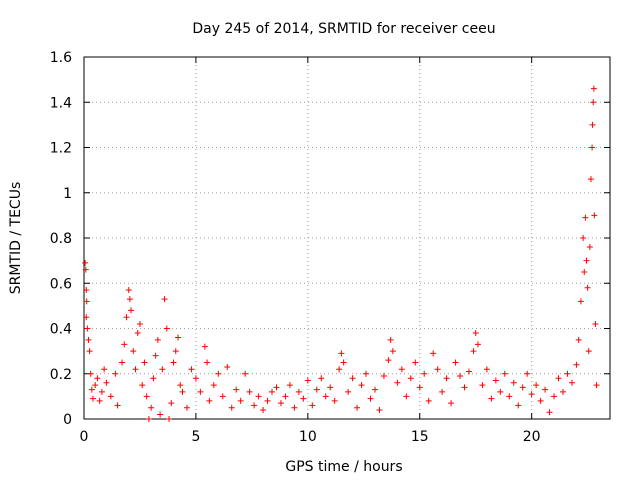 This screenshot has width=640, height=480. I want to click on y-tick-label: 0.6, so click(61, 284).